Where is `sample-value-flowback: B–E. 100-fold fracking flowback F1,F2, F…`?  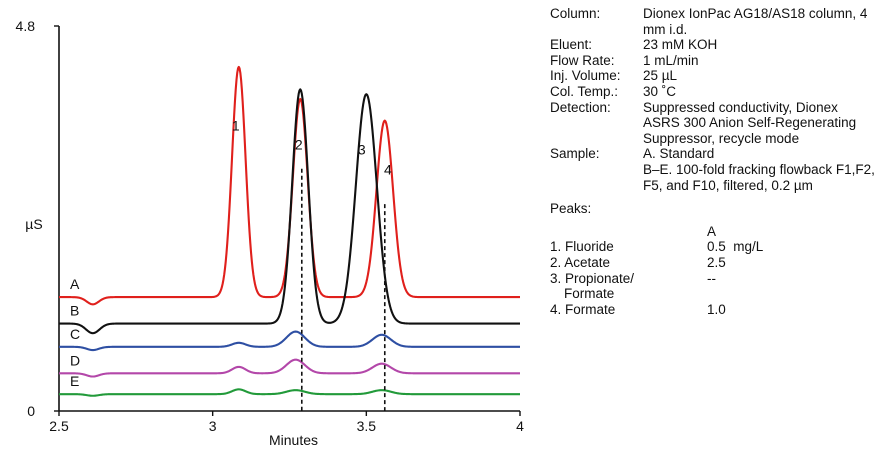 sample-value-flowback: B–E. 100-fold fracking flowback F1,F2, F… is located at coordinates (759, 177).